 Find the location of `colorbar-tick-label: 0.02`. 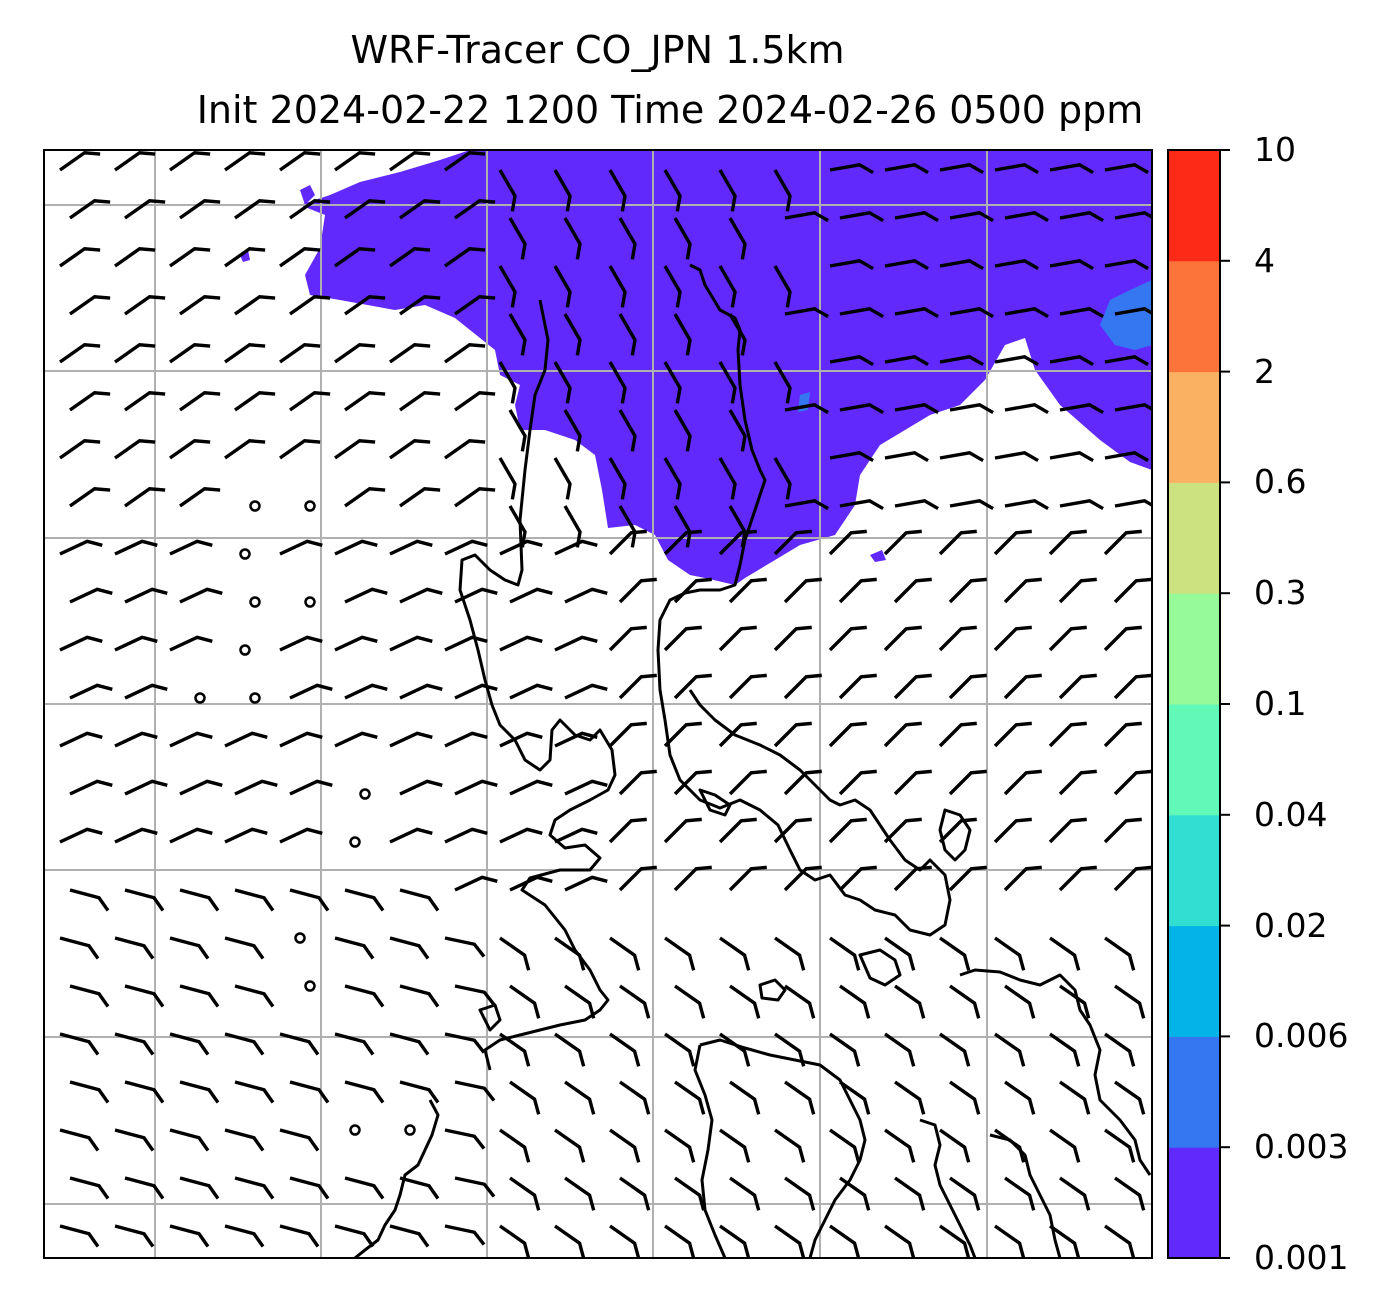

colorbar-tick-label: 0.02 is located at coordinates (1291, 925).